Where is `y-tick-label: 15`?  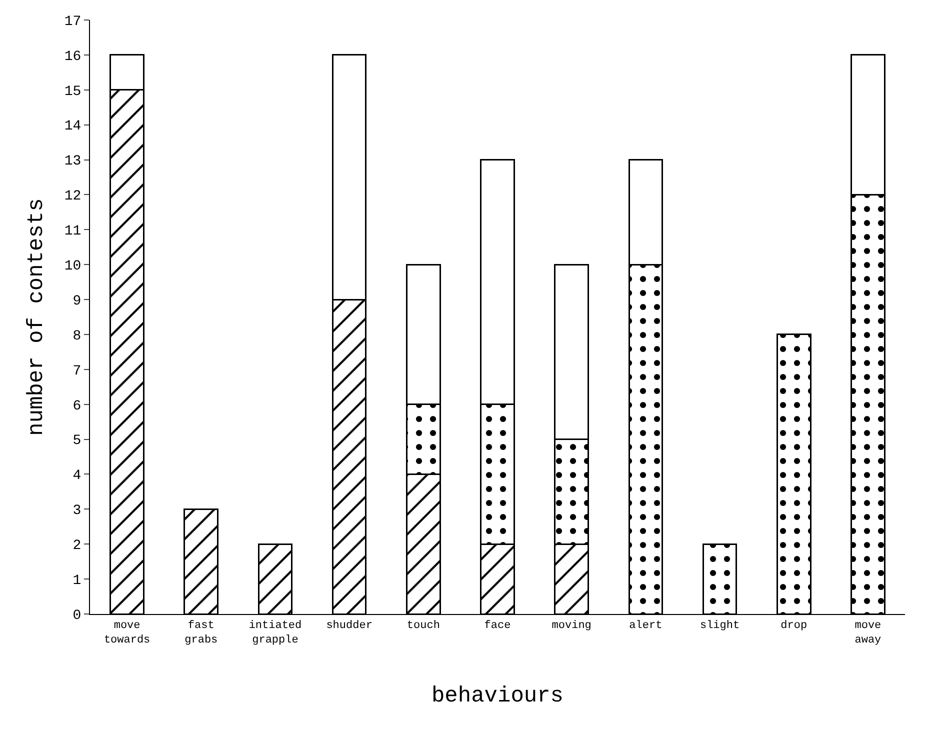 y-tick-label: 15 is located at coordinates (73, 92).